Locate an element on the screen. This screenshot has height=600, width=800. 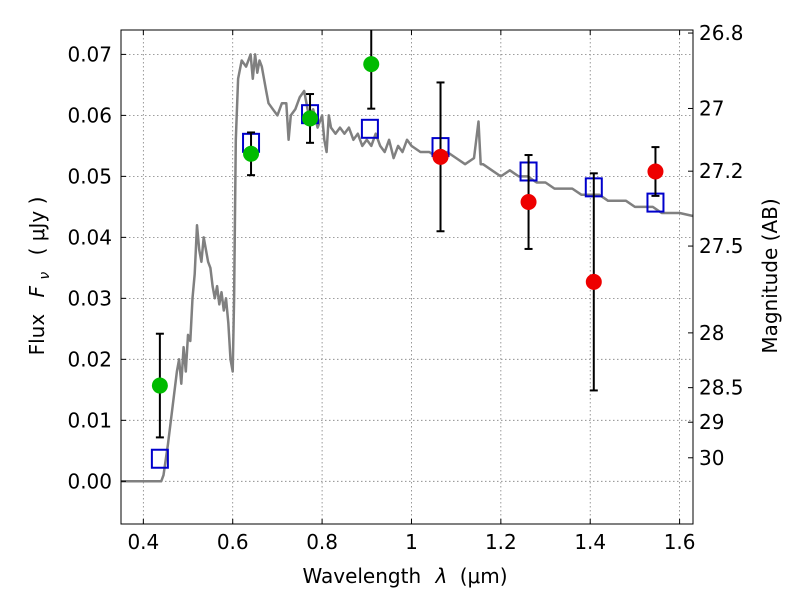
x-tick-label: 0.8 is located at coordinates (322, 542).